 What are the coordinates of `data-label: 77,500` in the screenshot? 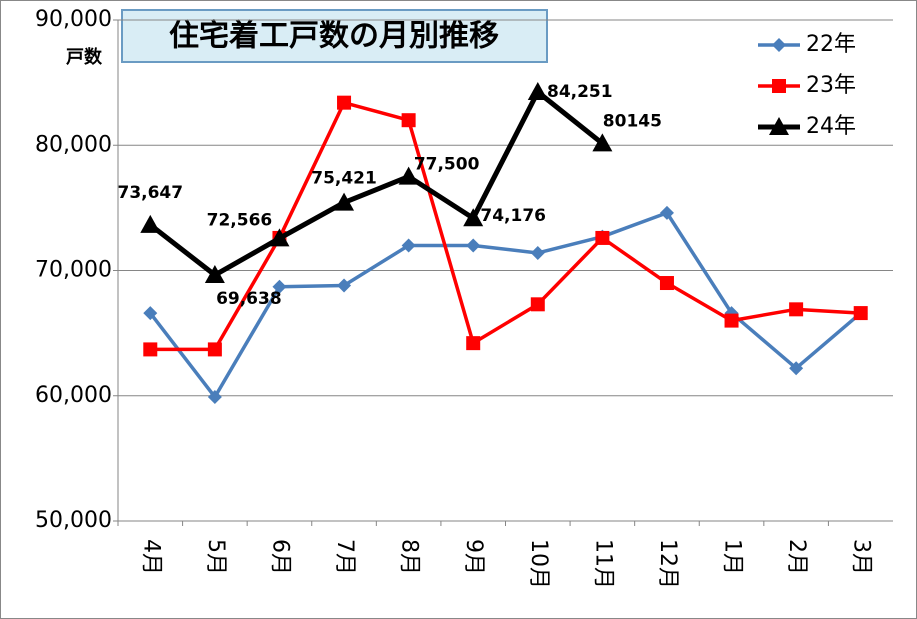 It's located at (447, 165).